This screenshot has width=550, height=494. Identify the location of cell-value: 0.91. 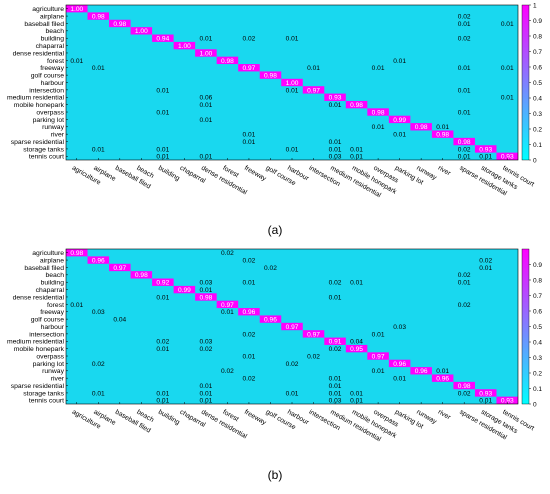
(335, 342).